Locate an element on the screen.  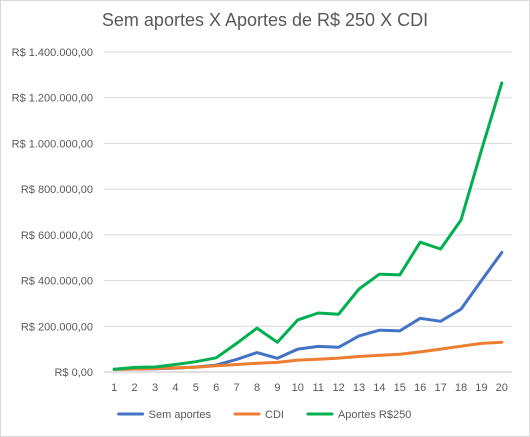
legend-item: Aportes R$250 is located at coordinates (358, 415).